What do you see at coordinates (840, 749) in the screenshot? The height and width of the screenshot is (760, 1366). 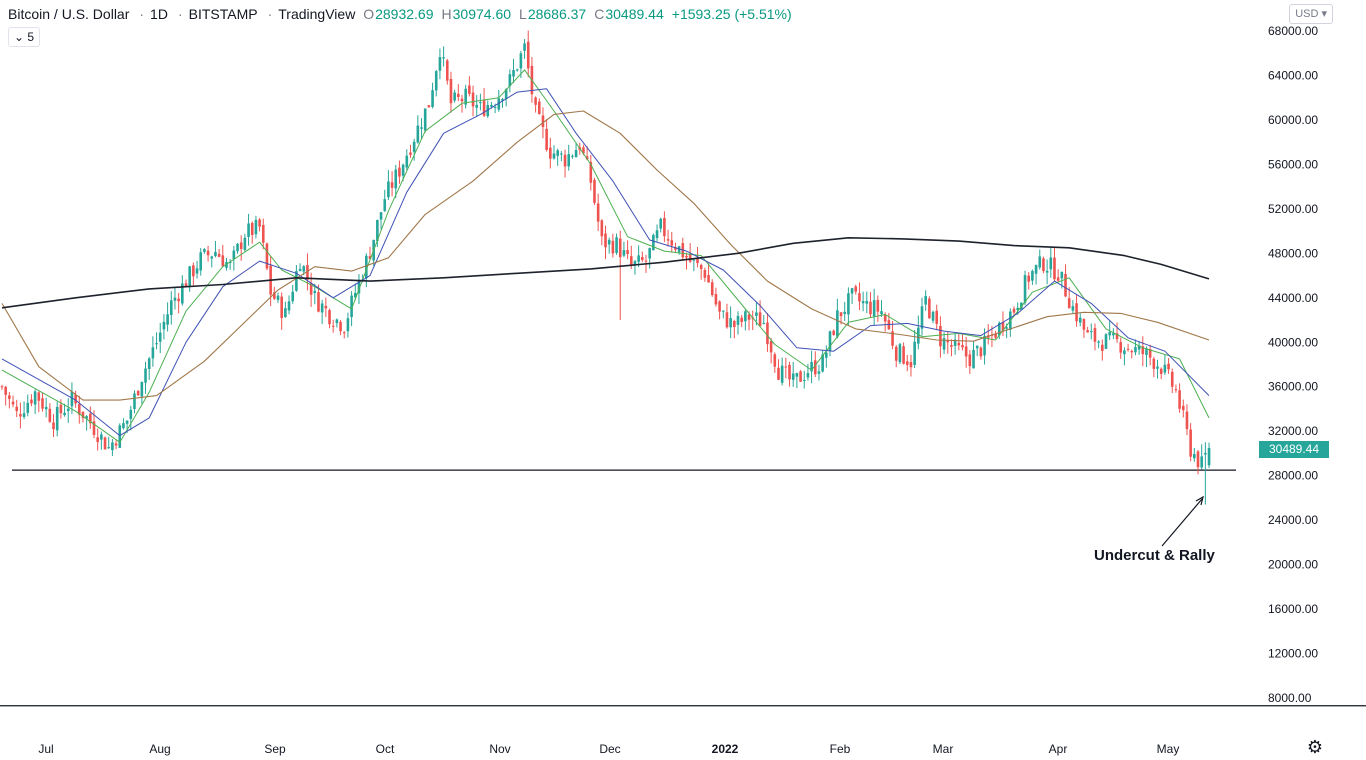 I see `x-tick-label: Feb` at bounding box center [840, 749].